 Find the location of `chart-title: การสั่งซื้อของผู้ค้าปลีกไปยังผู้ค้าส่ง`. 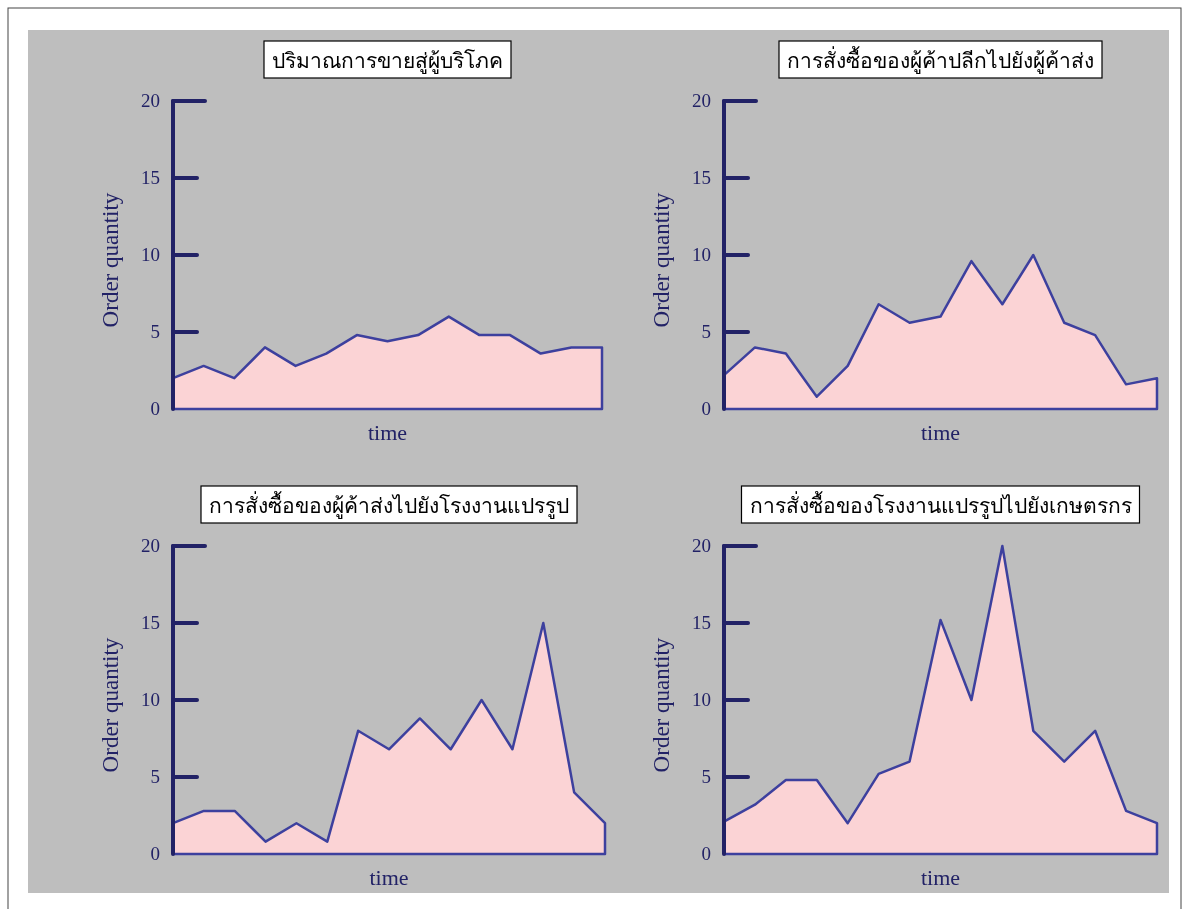

chart-title: การสั่งซื้อของผู้ค้าปลีกไปยังผู้ค้าส่ง is located at coordinates (940, 60).